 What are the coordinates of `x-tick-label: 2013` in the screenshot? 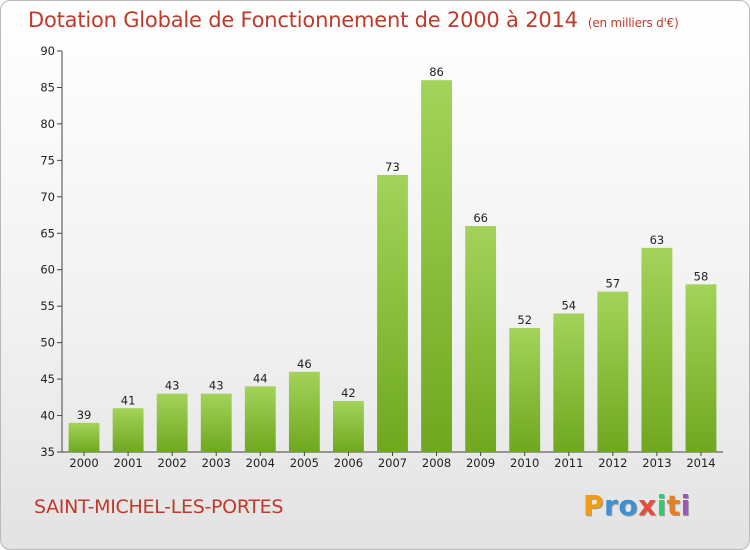 It's located at (656, 463).